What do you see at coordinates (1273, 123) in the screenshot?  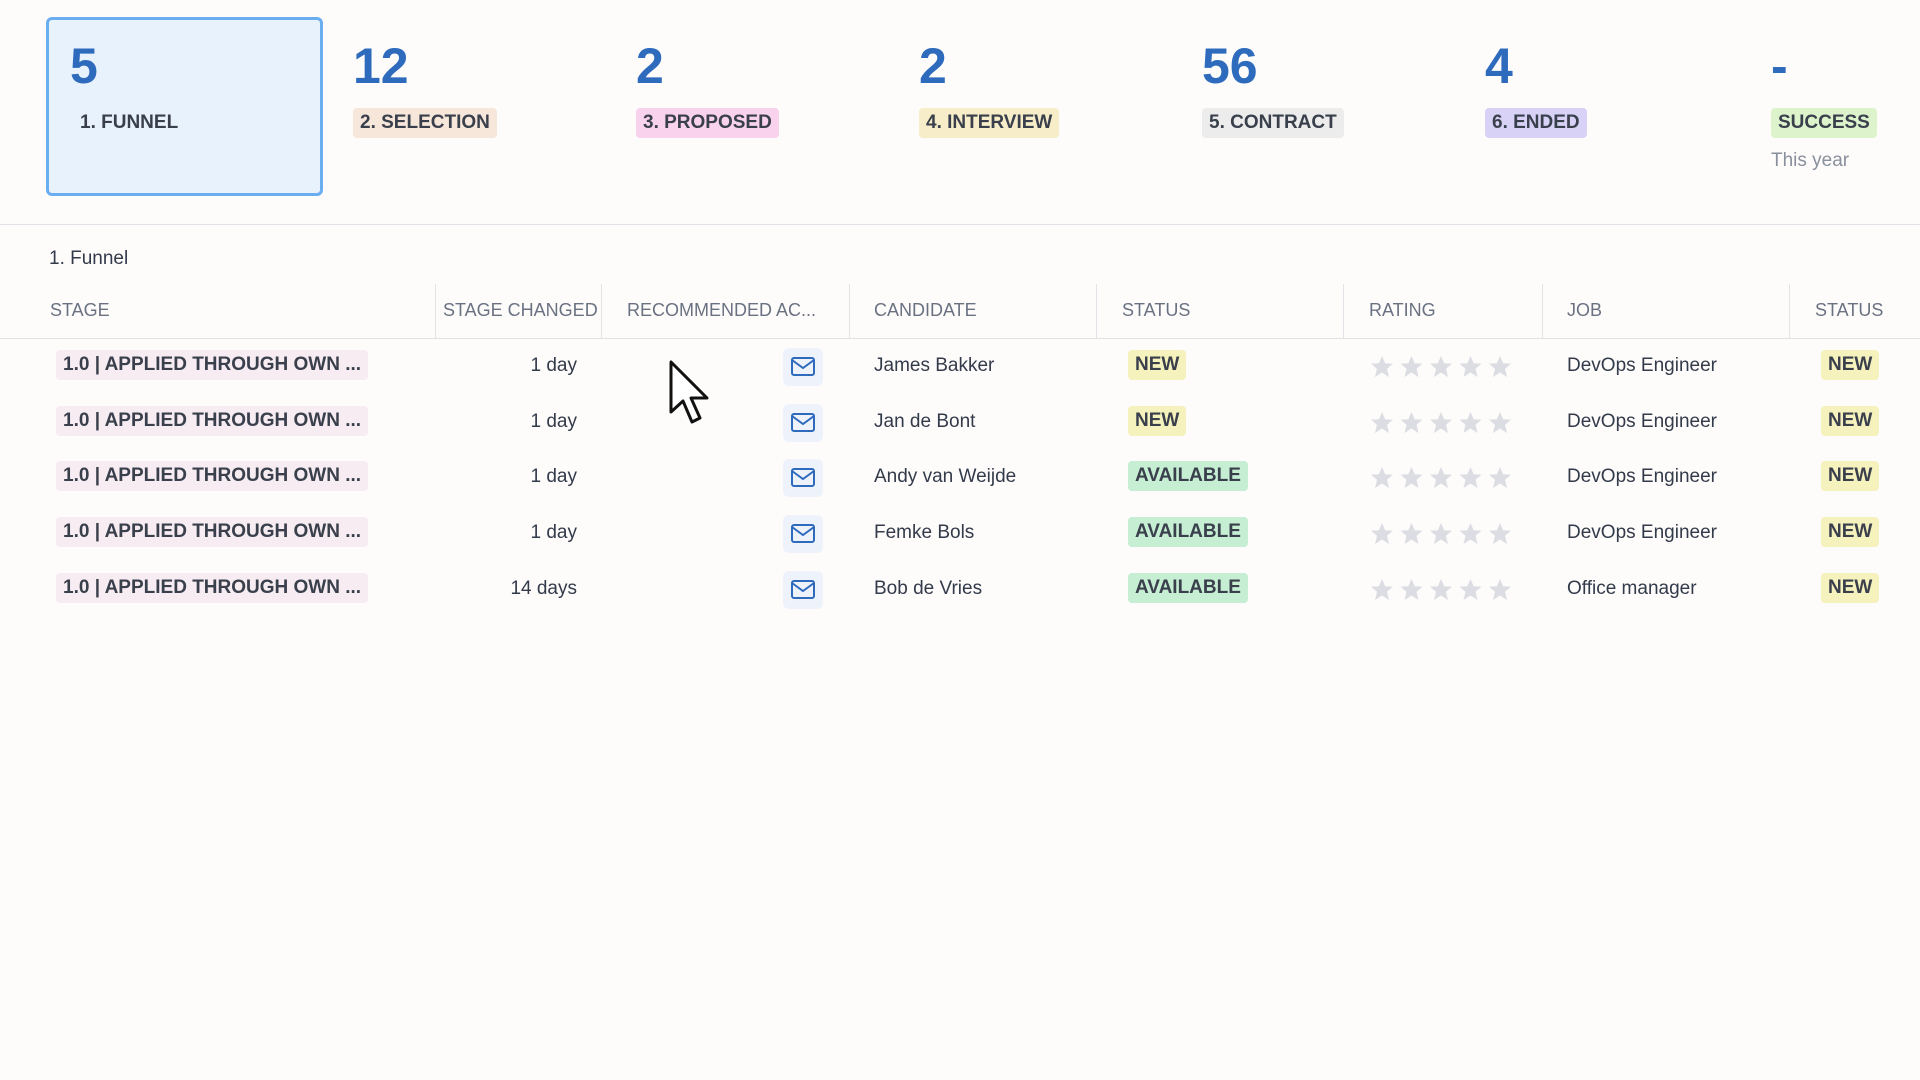 I see `stage-label: 5. CONTRACT` at bounding box center [1273, 123].